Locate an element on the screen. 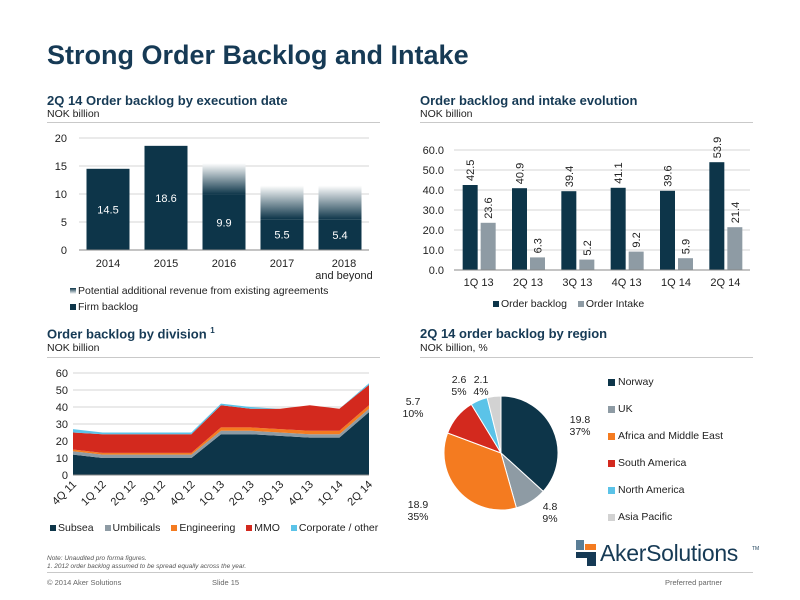  chart2-xtick: 3Q 13 is located at coordinates (577, 283).